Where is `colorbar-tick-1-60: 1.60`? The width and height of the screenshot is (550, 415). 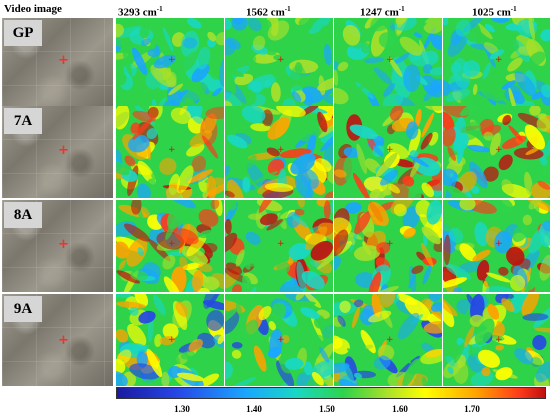 colorbar-tick-1-60: 1.60 is located at coordinates (400, 409).